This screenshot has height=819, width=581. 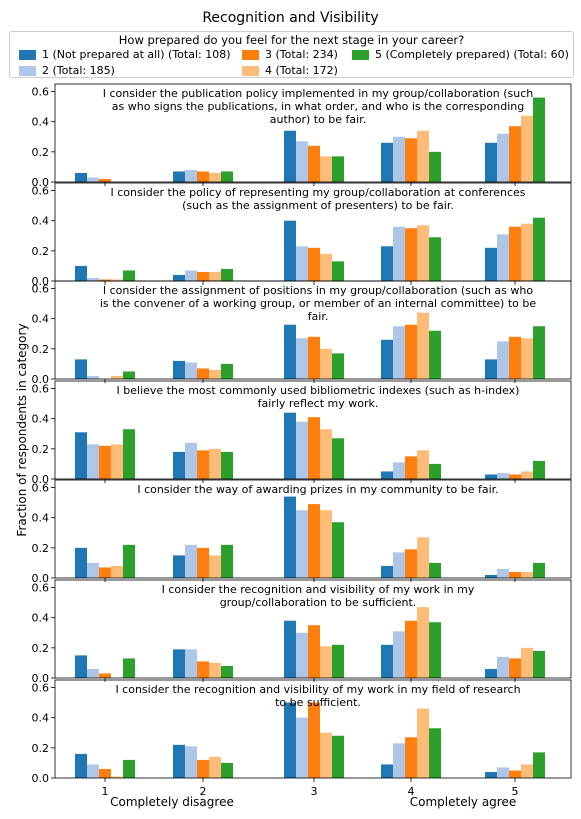 I want to click on bar-panel5-cat2-series2, so click(x=191, y=561).